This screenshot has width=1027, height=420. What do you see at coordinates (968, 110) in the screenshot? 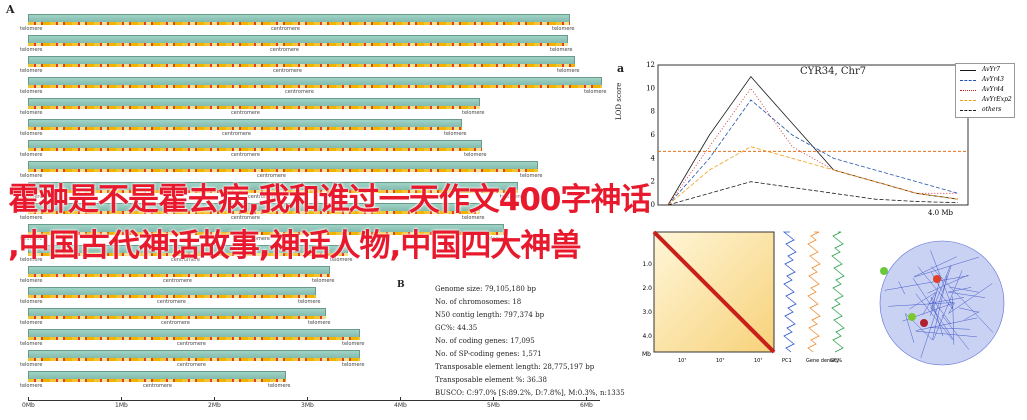
I see `legend-swatch` at bounding box center [968, 110].